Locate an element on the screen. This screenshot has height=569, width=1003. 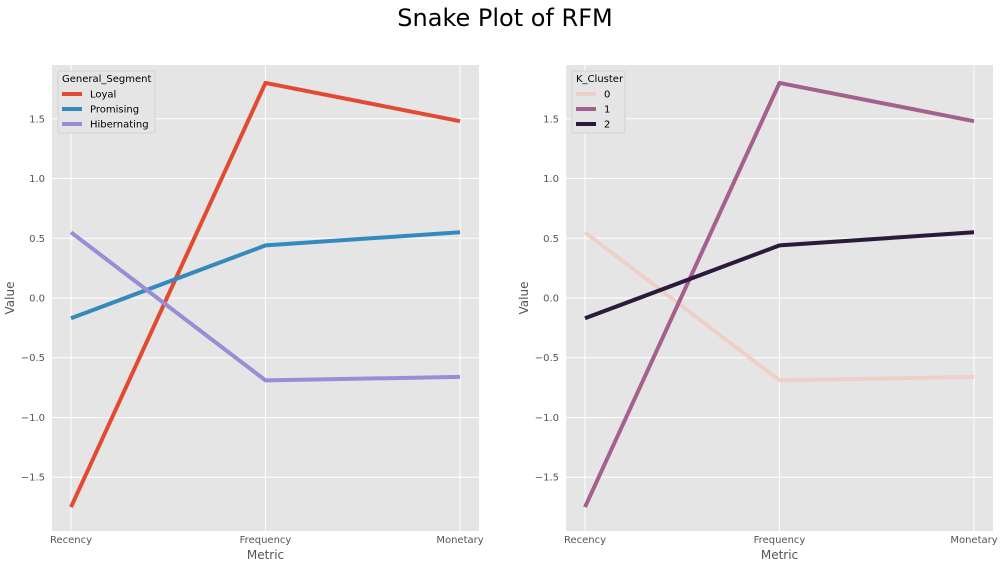
legend-label: 1 is located at coordinates (607, 110).